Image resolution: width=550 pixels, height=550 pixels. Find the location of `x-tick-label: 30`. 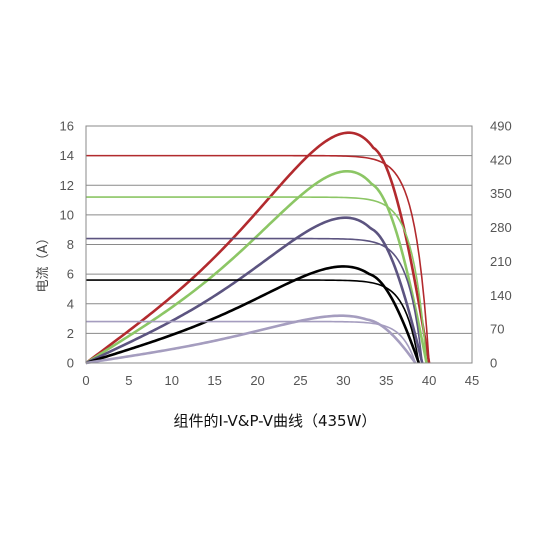

x-tick-label: 30 is located at coordinates (343, 380).